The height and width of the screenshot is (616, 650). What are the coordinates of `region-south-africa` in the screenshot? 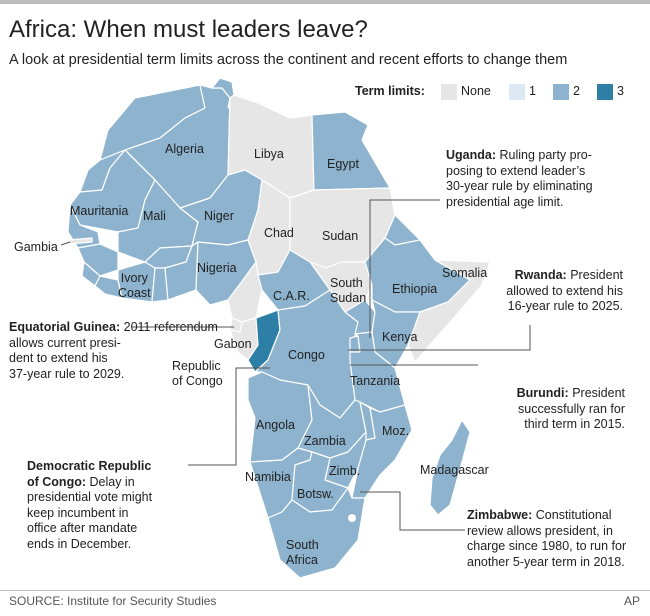 It's located at (316, 533).